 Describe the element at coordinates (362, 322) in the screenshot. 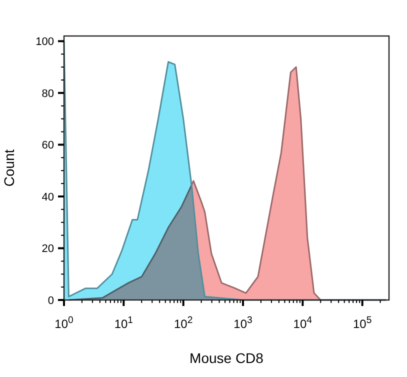

I see `x-tick-label: 10$^{5}$` at that location.